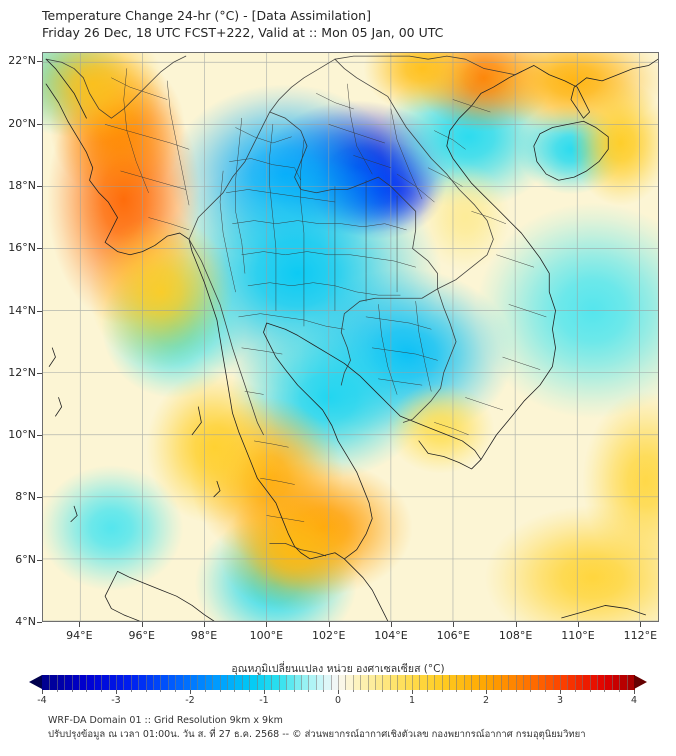 The height and width of the screenshot is (756, 676). What do you see at coordinates (372, 441) in the screenshot?
I see `coastline-gulf-of-thailand-mekong-delta` at bounding box center [372, 441].